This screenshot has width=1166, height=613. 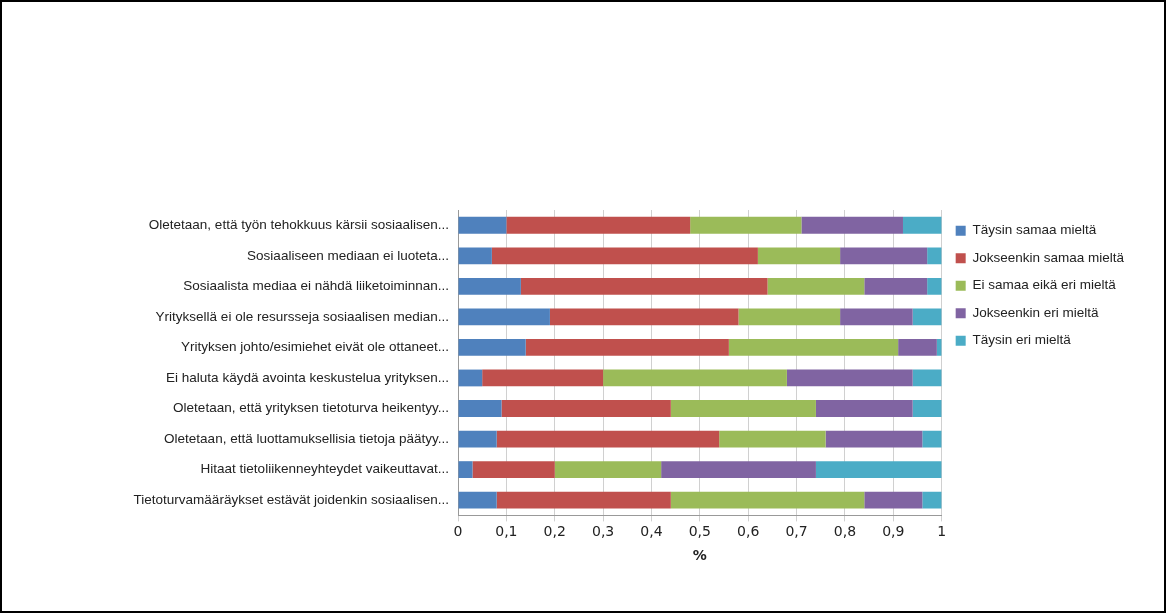 What do you see at coordinates (506, 531) in the screenshot?
I see `x-tick-label: 0,1` at bounding box center [506, 531].